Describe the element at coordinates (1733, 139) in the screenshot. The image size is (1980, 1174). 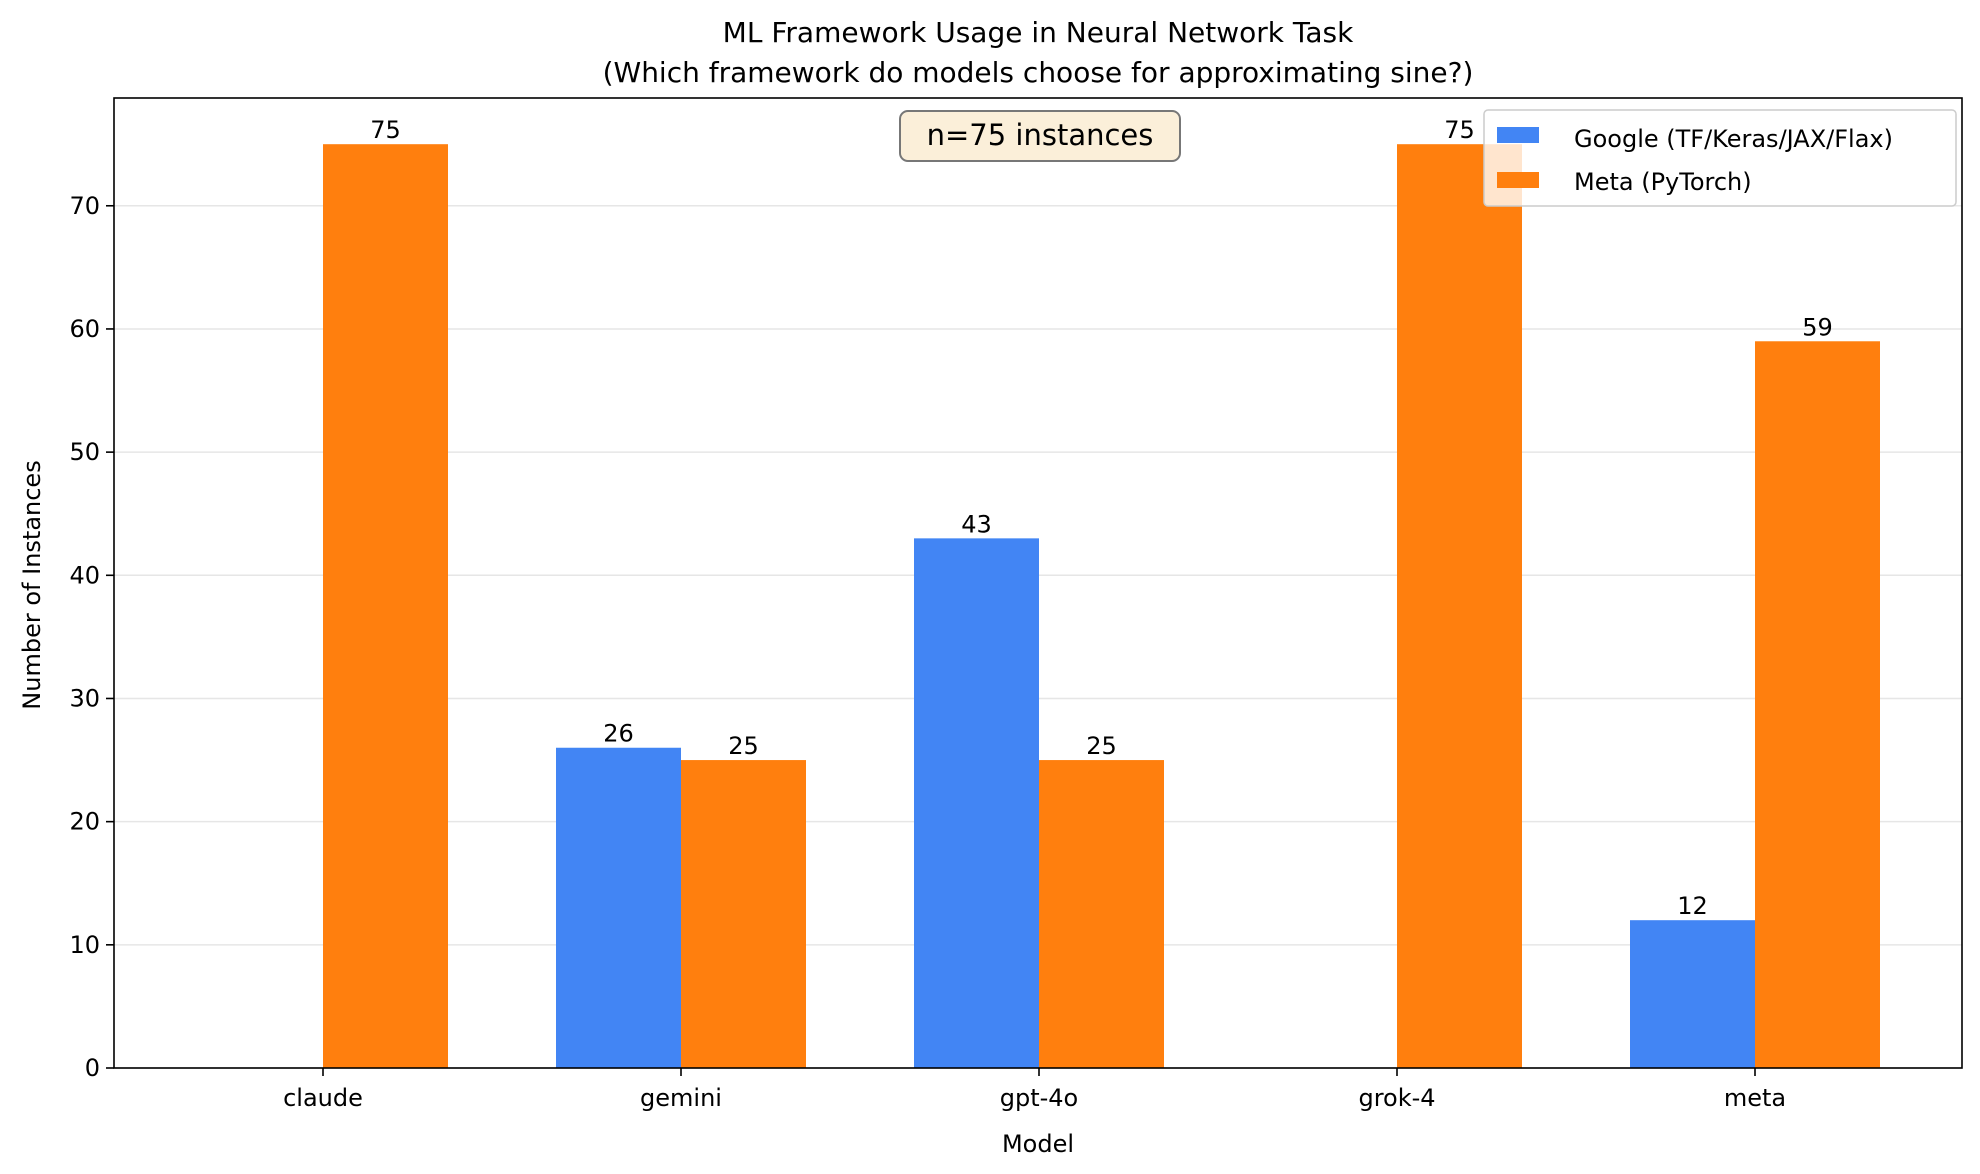
I see `legend-label-google: Google (TF/Keras/JAX/Flax)` at that location.